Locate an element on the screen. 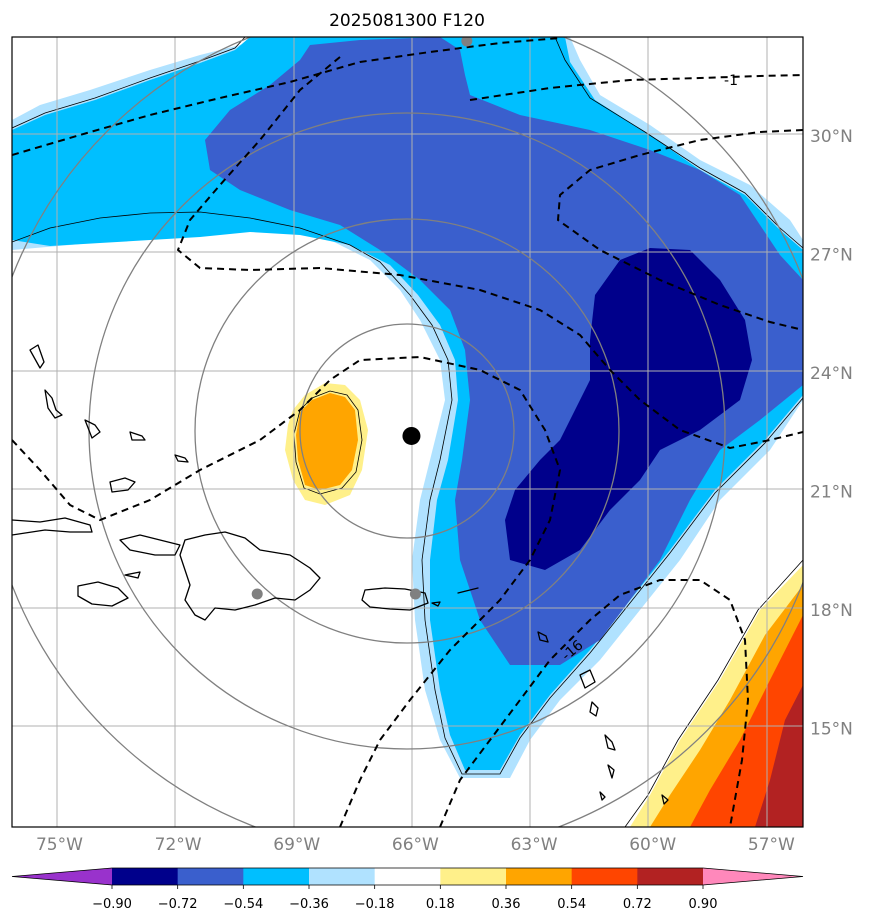  lon-tick-label: 63°W is located at coordinates (534, 845).